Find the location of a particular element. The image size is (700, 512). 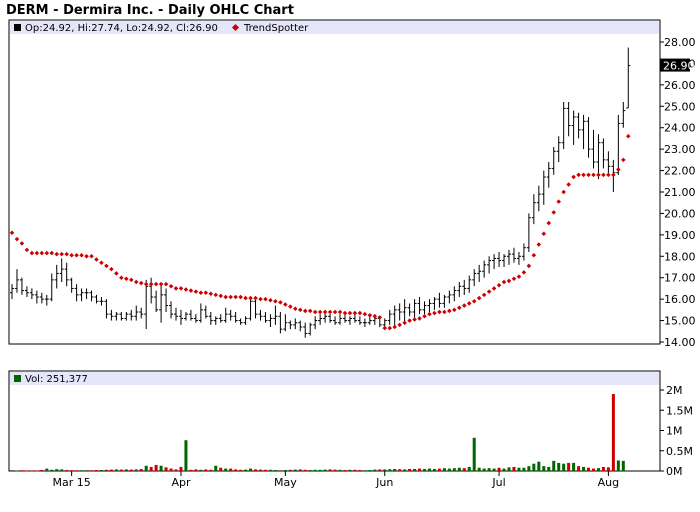

price-tick-label: 17.00 is located at coordinates (680, 278).